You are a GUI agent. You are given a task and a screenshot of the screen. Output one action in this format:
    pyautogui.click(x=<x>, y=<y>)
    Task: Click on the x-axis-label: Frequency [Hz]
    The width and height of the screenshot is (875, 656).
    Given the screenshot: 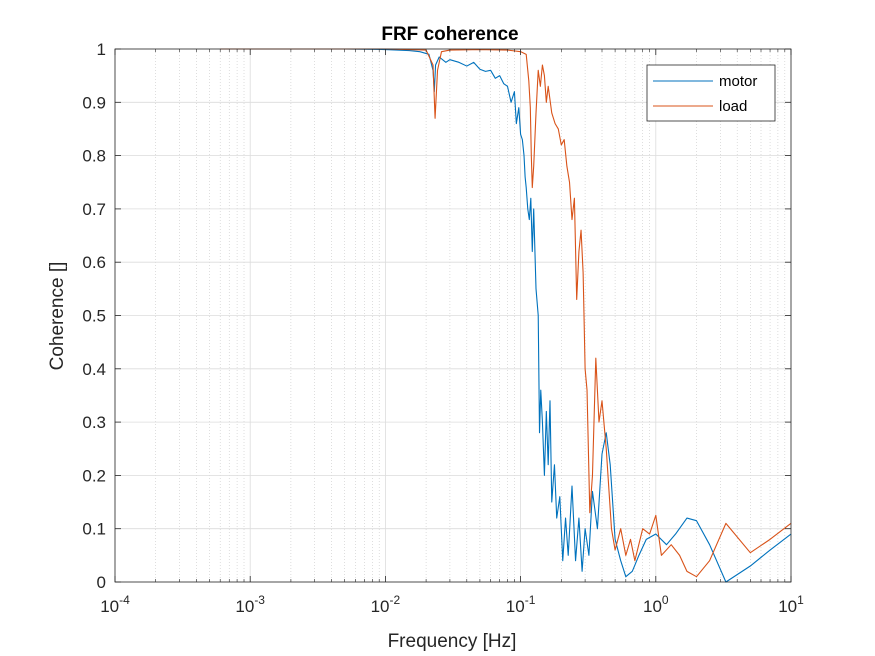 What is the action you would take?
    pyautogui.click(x=452, y=641)
    